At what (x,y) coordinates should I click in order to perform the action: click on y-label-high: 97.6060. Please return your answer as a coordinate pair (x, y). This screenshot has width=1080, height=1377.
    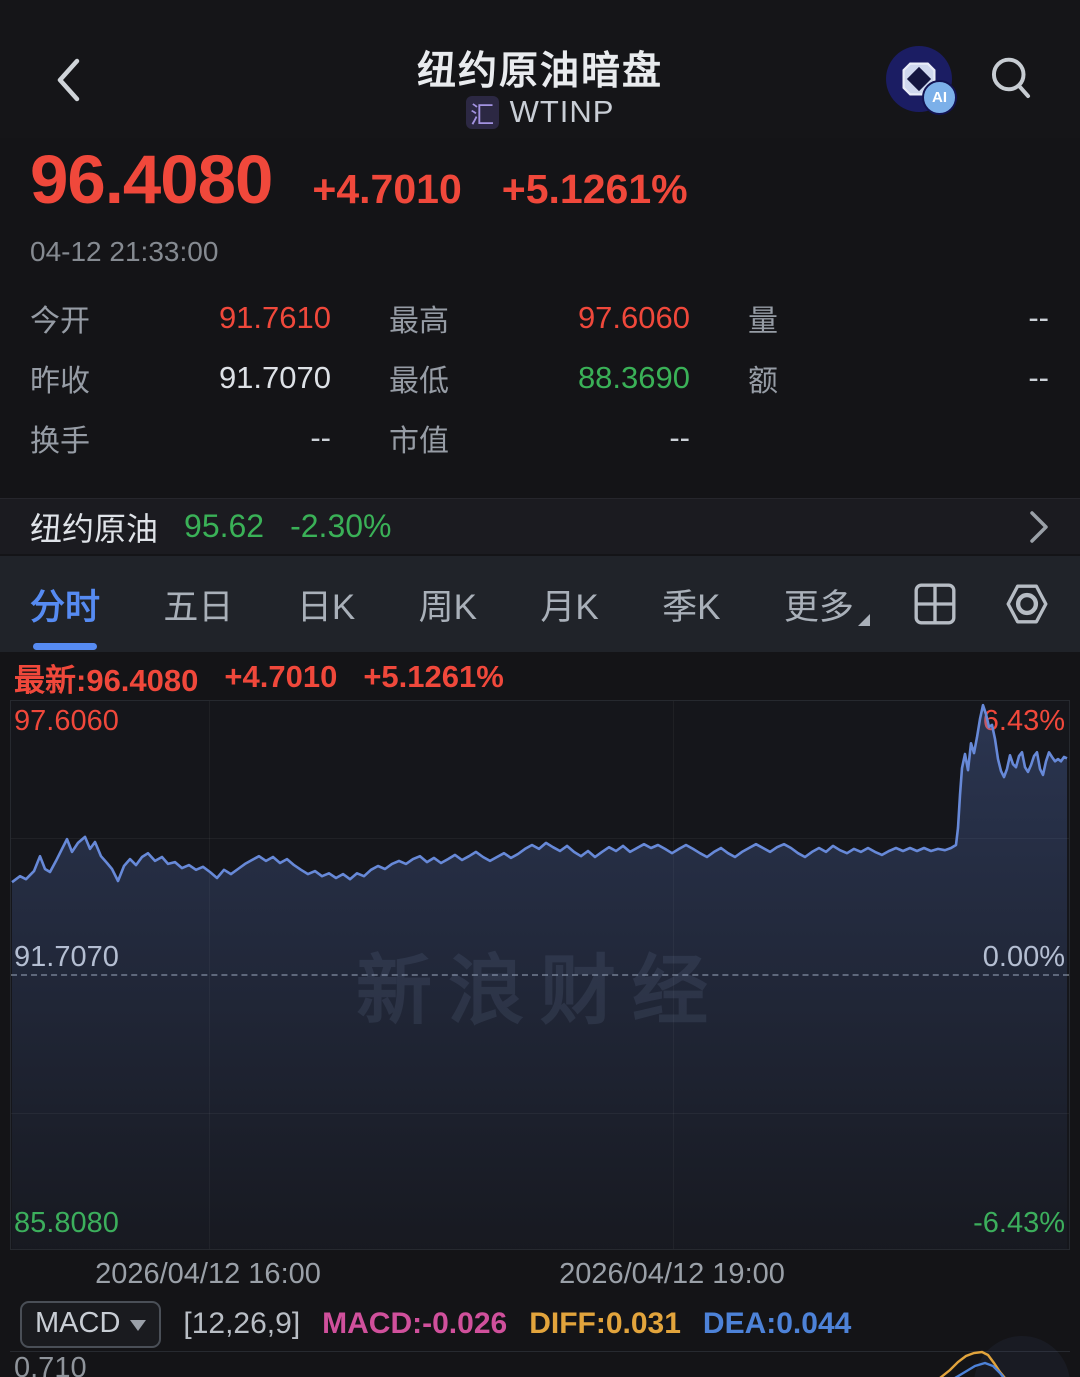
    Looking at the image, I should click on (66, 721).